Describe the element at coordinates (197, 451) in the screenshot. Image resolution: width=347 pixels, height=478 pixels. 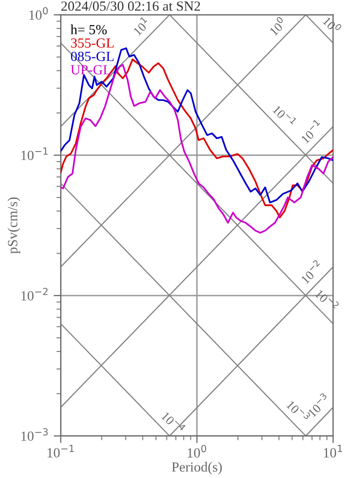
I see `x-tick-label: 10$^{0}$` at that location.